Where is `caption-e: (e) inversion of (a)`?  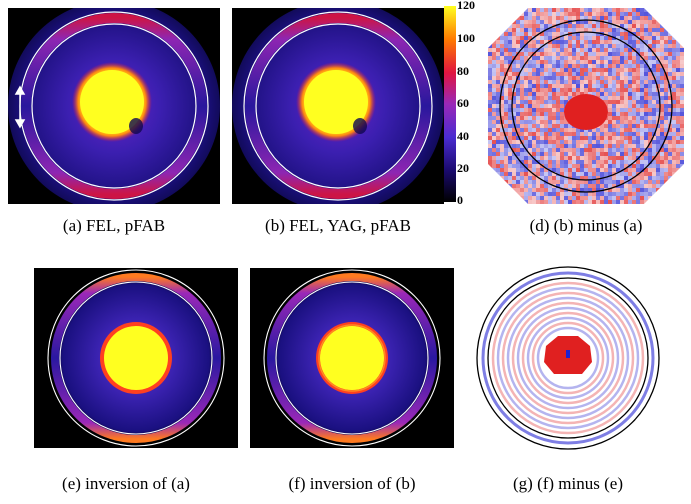 caption-e: (e) inversion of (a) is located at coordinates (126, 483).